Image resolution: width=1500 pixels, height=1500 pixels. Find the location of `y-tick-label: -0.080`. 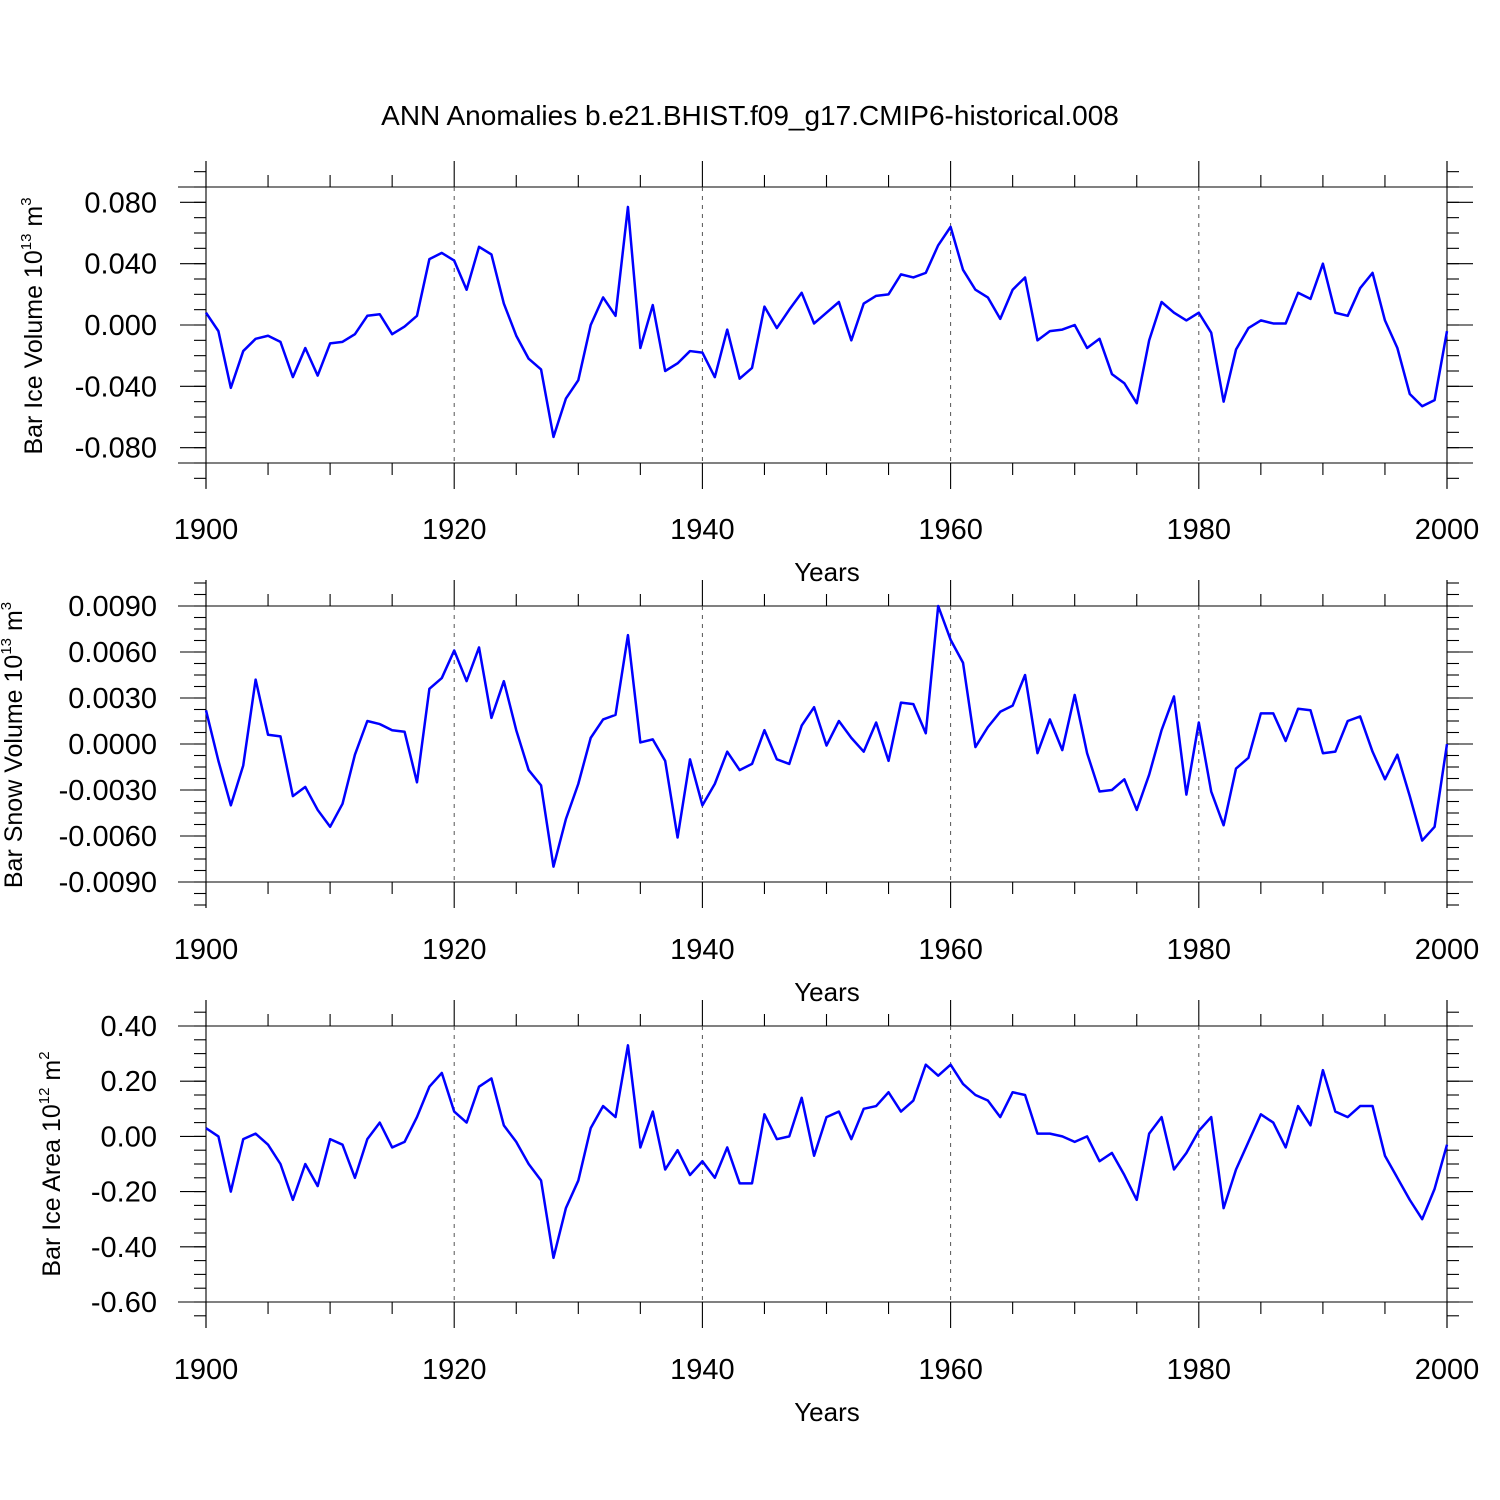

y-tick-label: -0.080 is located at coordinates (116, 449).